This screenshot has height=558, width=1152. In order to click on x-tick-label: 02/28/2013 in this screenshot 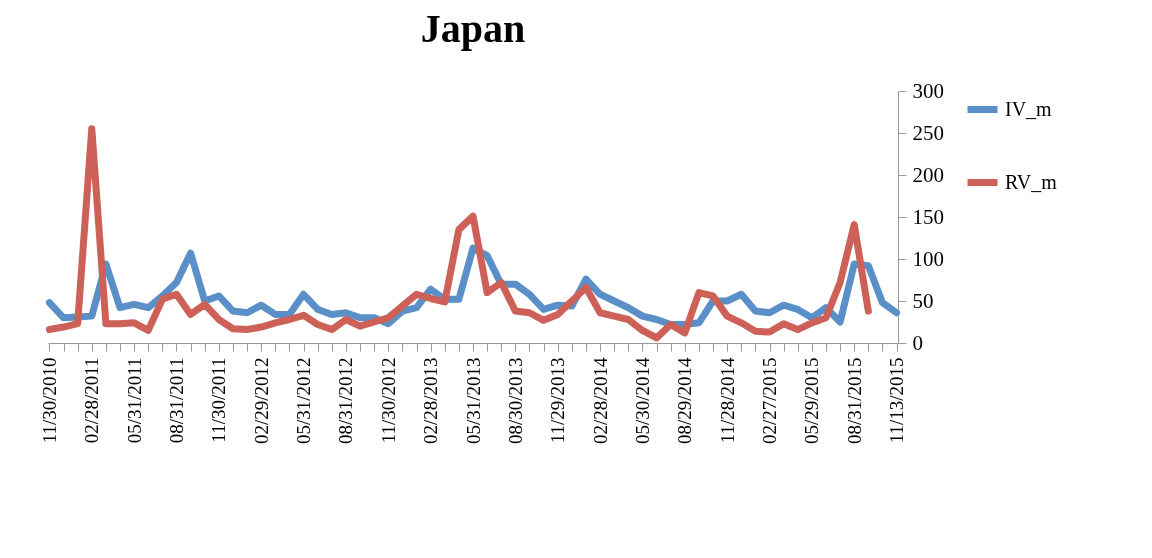, I will do `click(431, 401)`.